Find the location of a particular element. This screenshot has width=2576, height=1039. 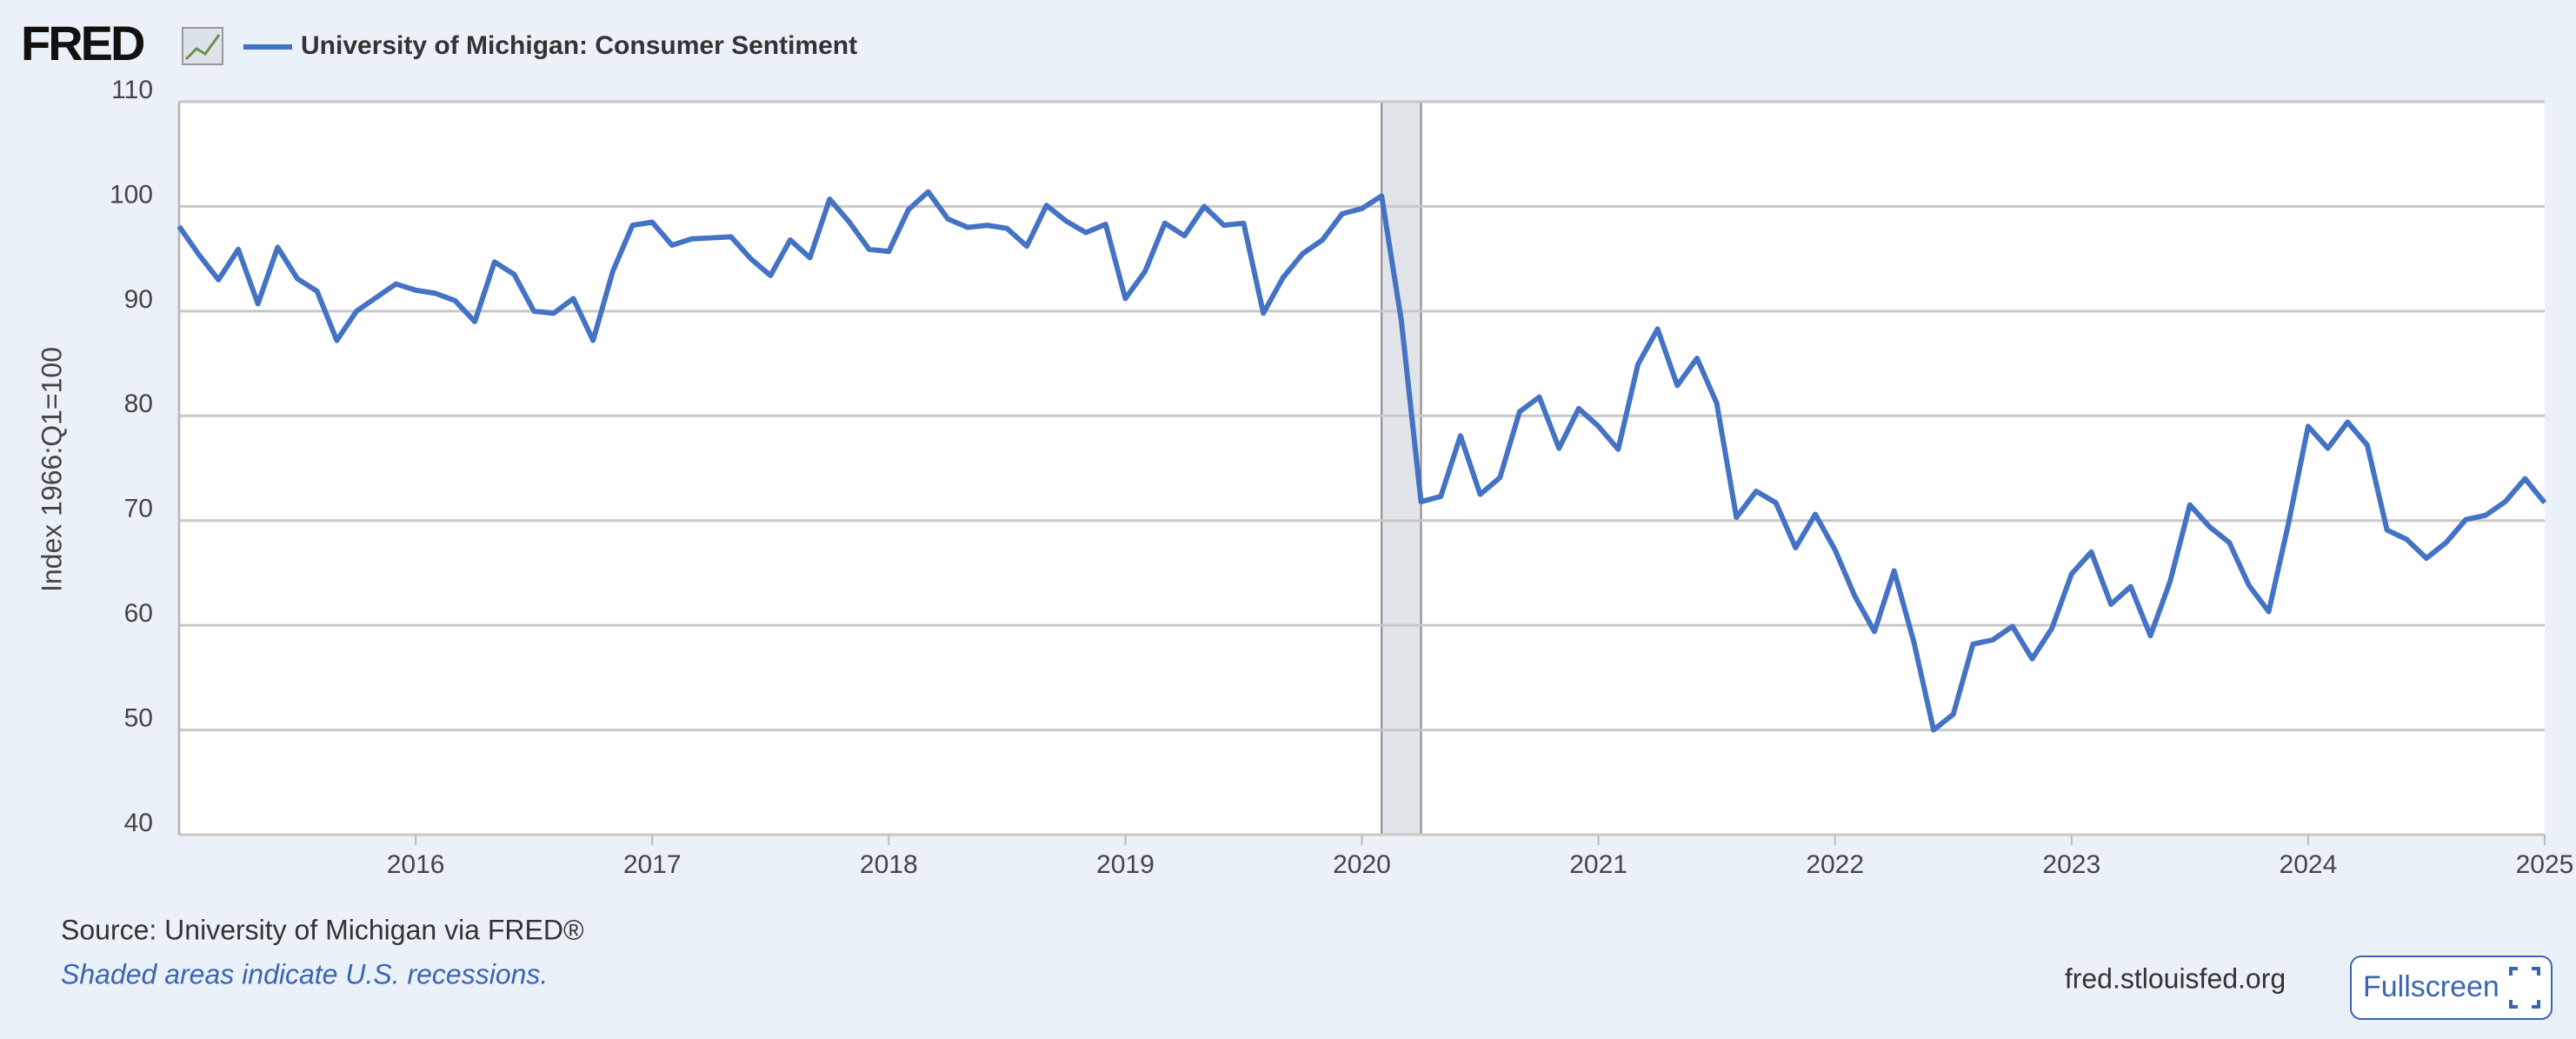

y-tick-label: 70 is located at coordinates (138, 509).